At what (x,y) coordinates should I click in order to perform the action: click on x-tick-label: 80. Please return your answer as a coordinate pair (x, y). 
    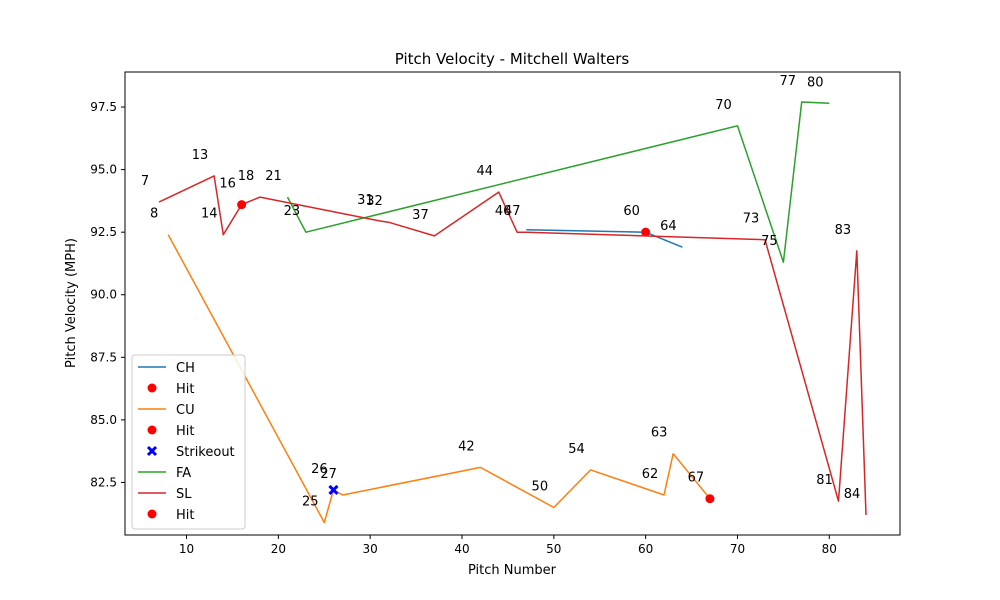
    Looking at the image, I should click on (829, 549).